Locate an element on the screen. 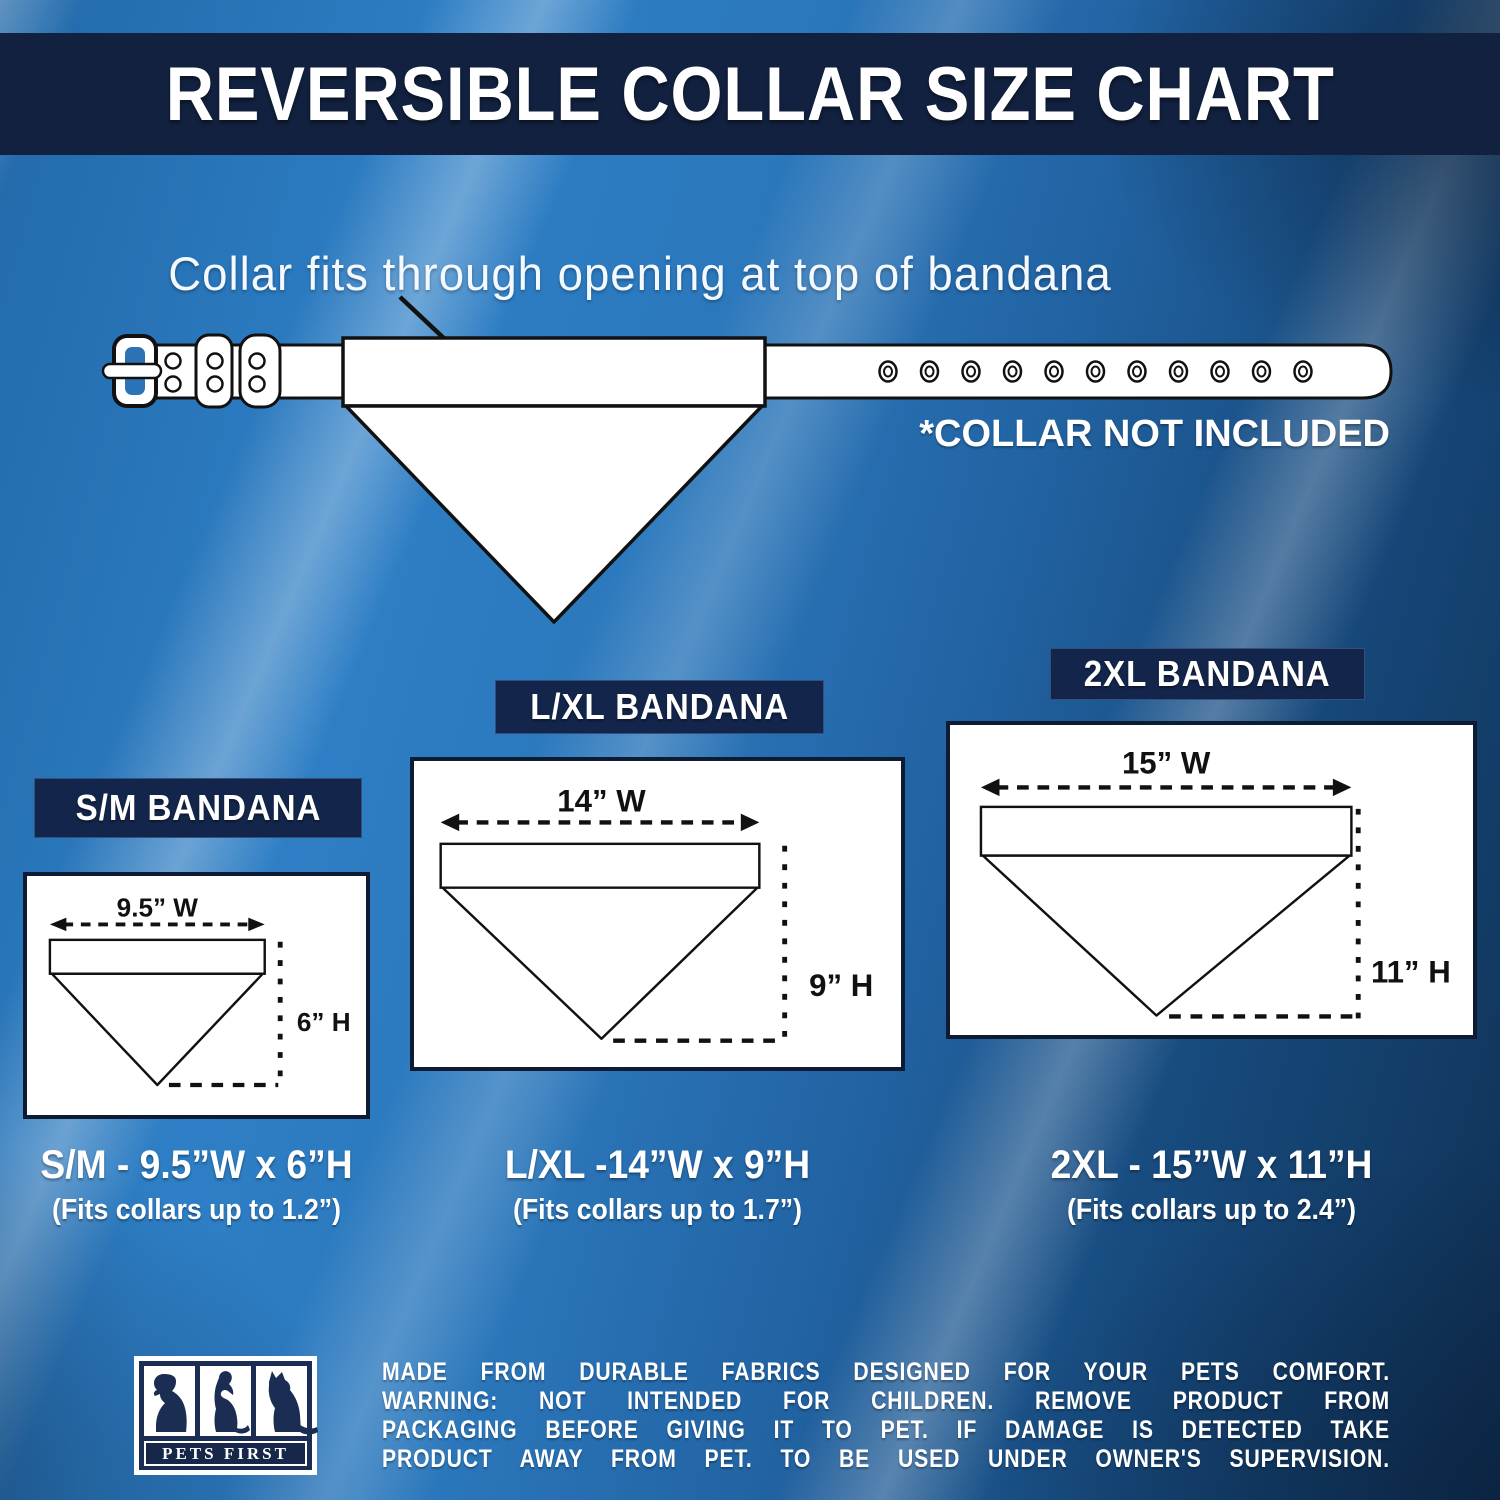  xxl-panel: 15” W 11” H is located at coordinates (1211, 880).